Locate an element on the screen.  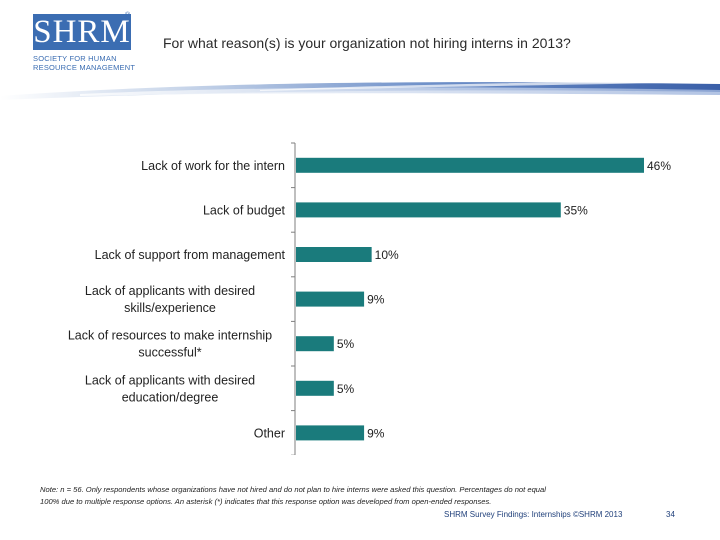
category-label-5: Lack of resources to make internship is located at coordinates (170, 336).